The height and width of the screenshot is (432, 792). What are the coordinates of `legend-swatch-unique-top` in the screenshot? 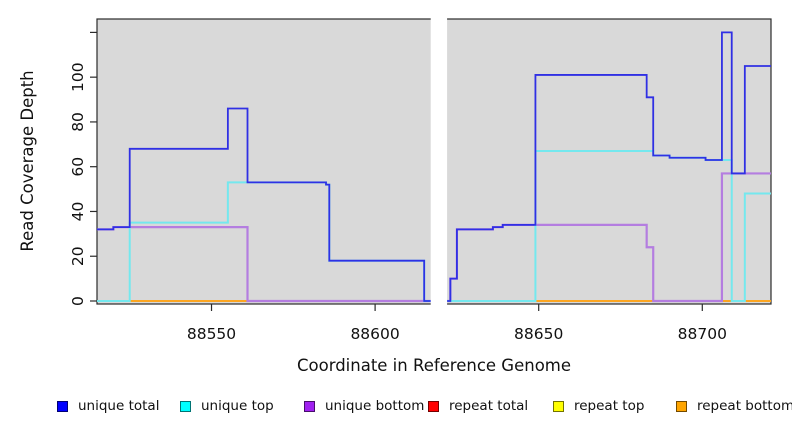 It's located at (185, 406).